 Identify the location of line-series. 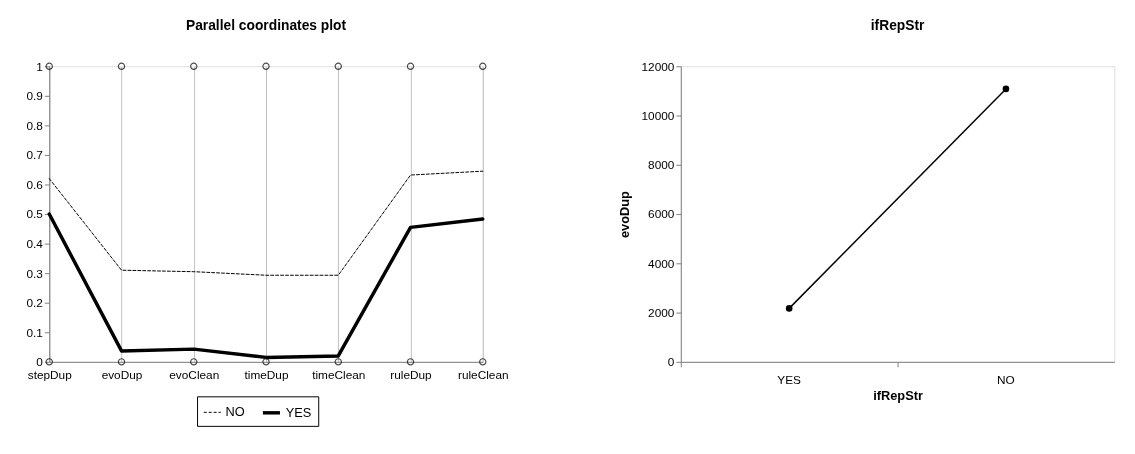
(266, 223).